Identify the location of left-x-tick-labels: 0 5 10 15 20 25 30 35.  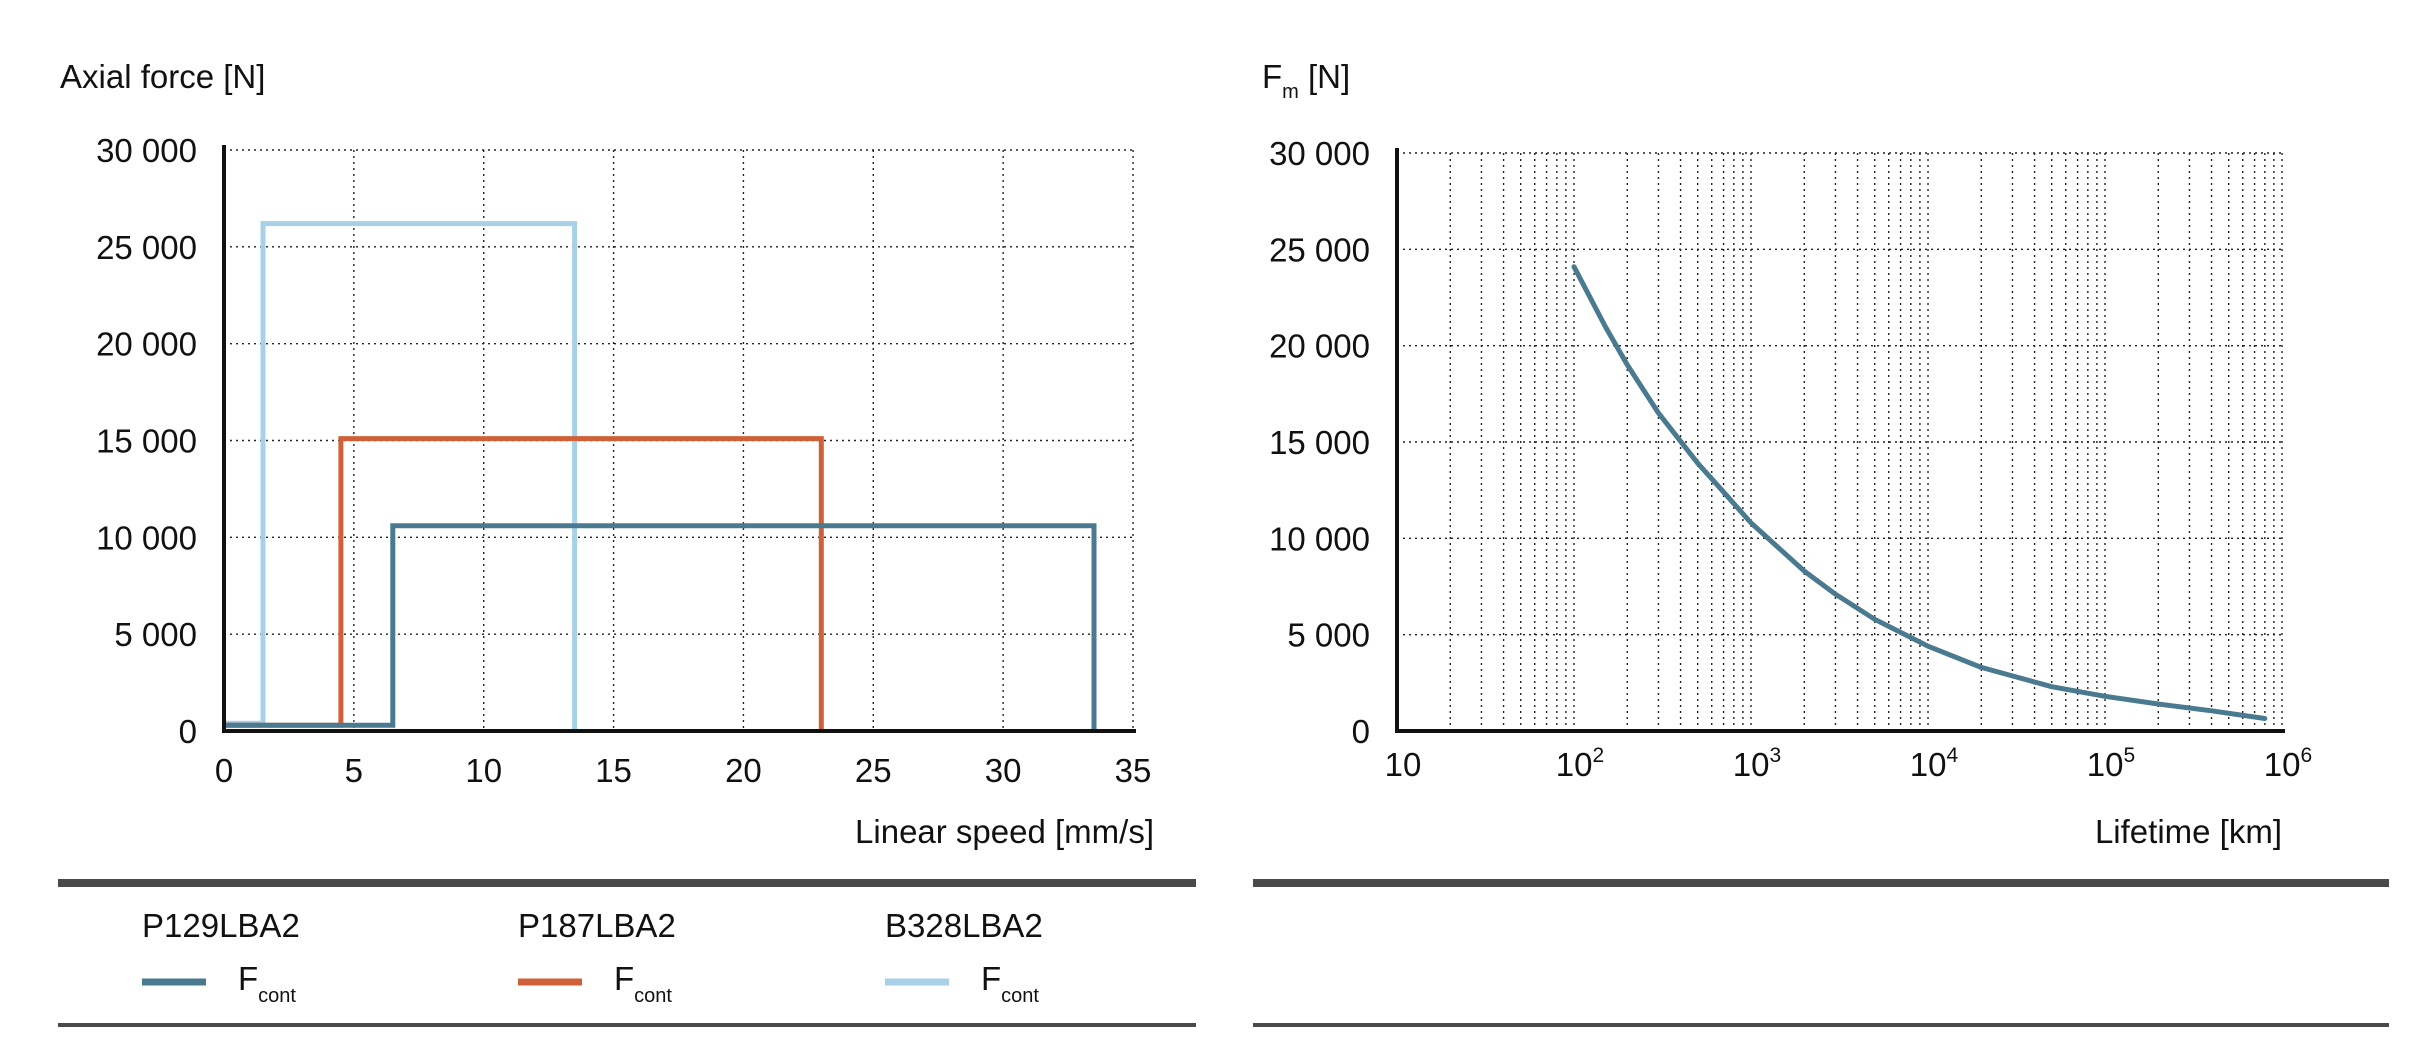
(683, 770).